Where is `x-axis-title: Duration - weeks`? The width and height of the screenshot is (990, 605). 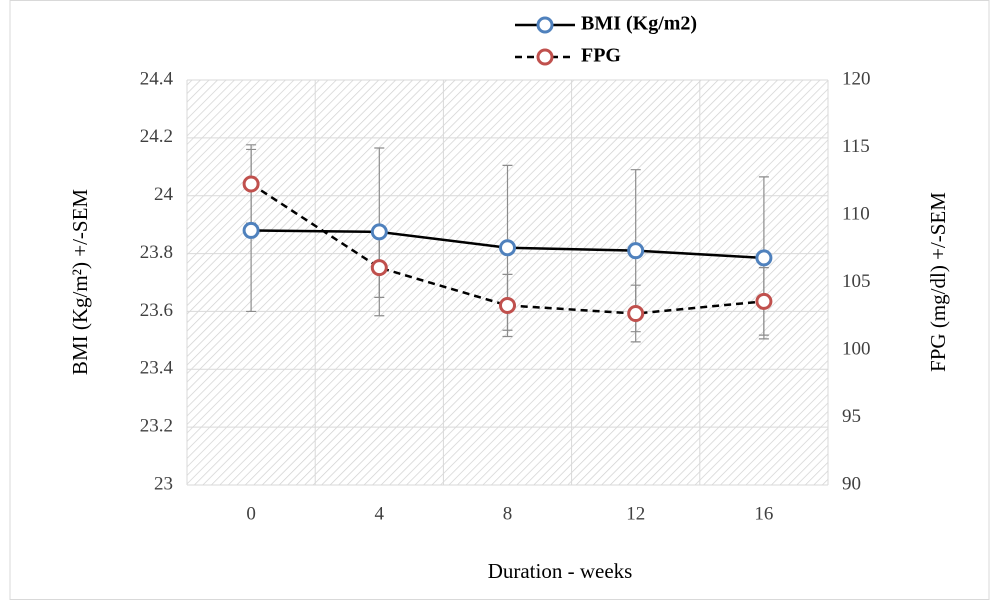
x-axis-title: Duration - weeks is located at coordinates (560, 571).